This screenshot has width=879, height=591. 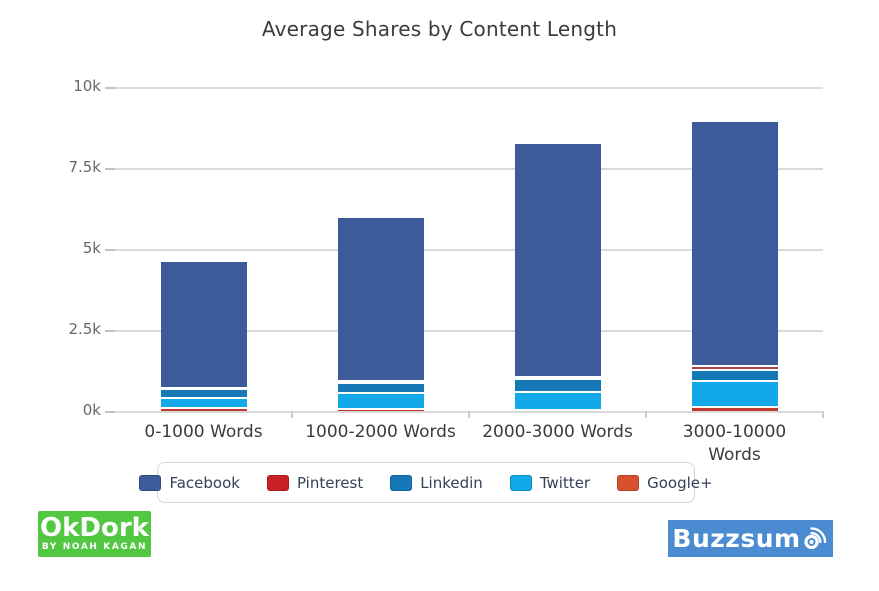 I want to click on y-tick-label-10k: 10k, so click(x=87, y=86).